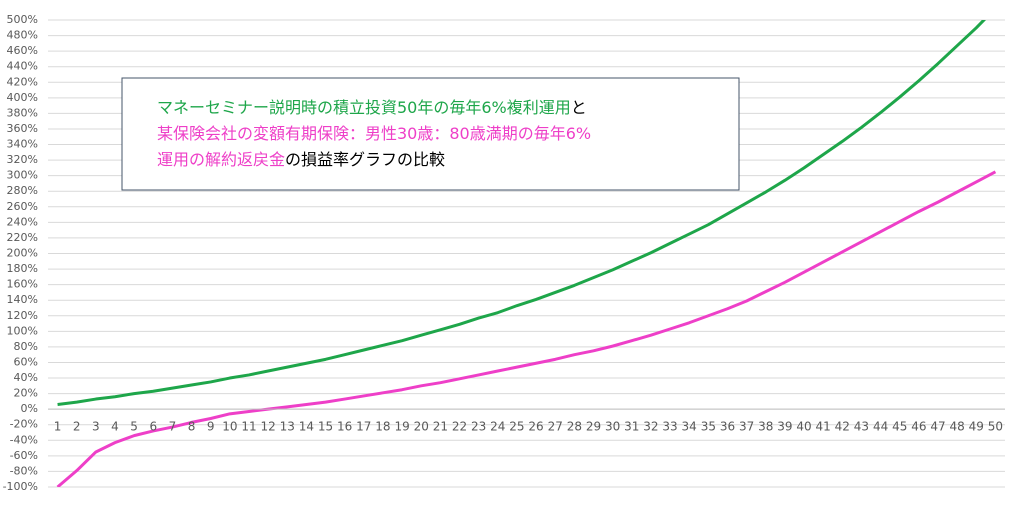 The height and width of the screenshot is (512, 1024). I want to click on x-tick-label: 22, so click(459, 427).